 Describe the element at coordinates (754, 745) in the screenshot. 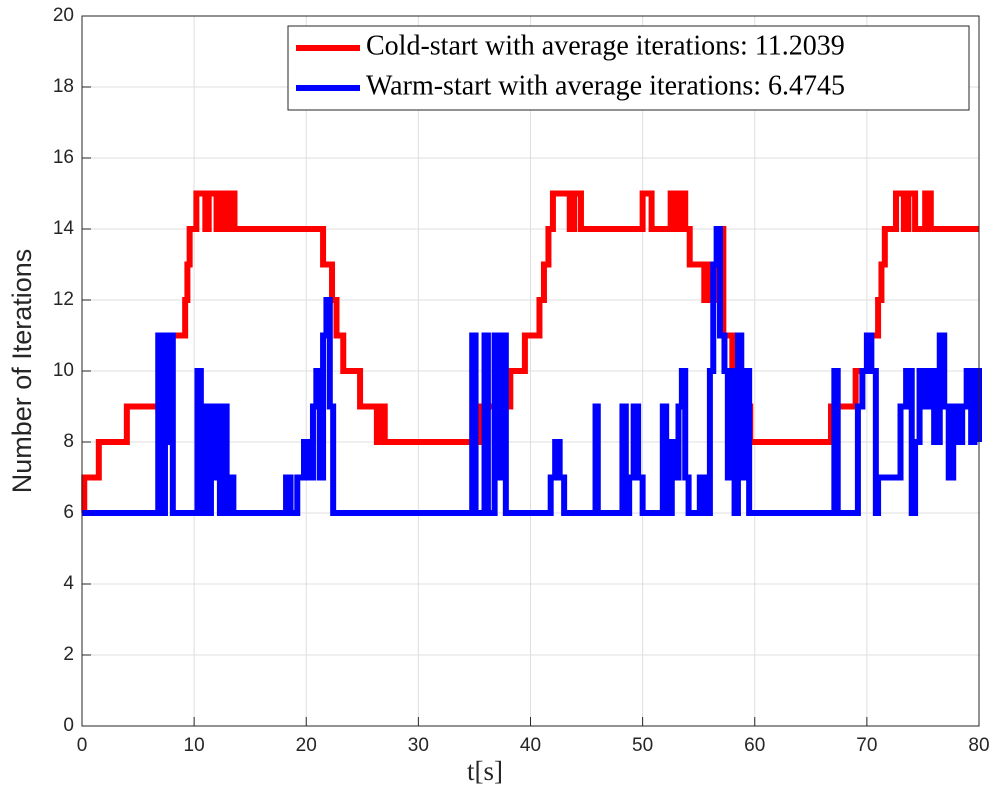

I see `x-tick-label: 60` at that location.